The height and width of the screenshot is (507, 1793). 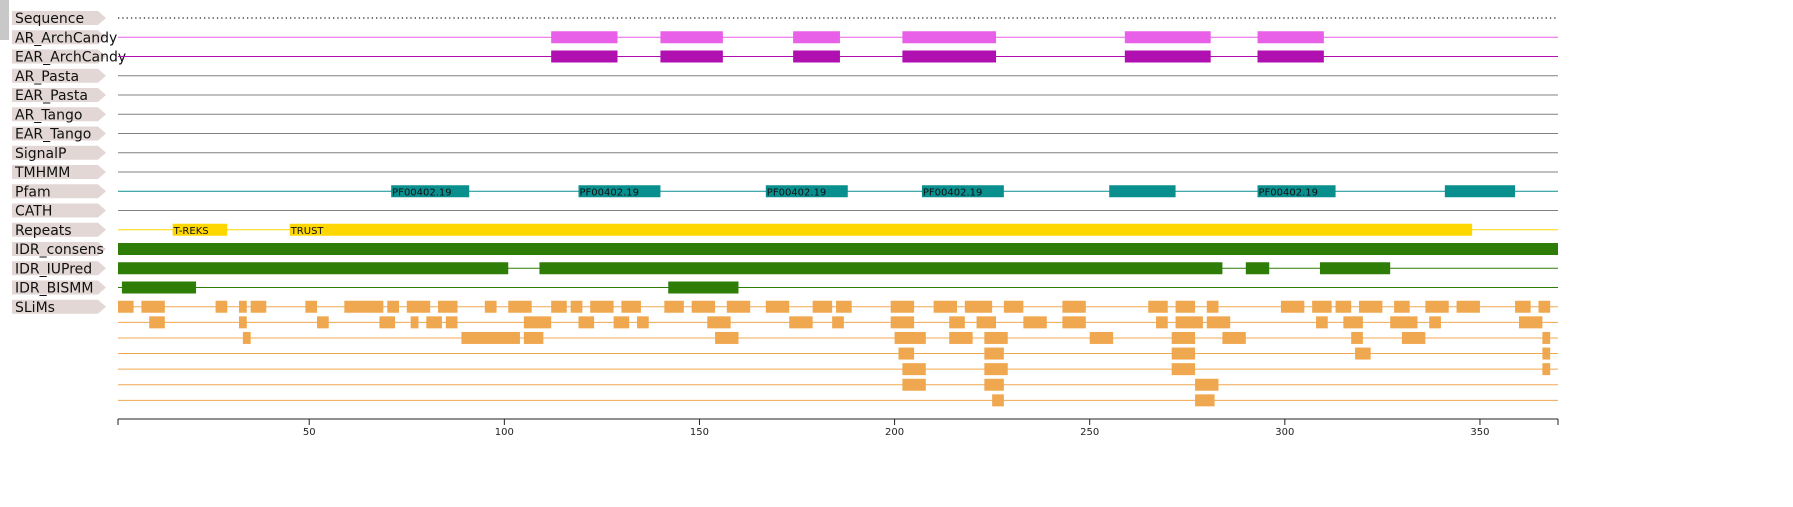 What do you see at coordinates (4, 20) in the screenshot?
I see `scroll-handle` at bounding box center [4, 20].